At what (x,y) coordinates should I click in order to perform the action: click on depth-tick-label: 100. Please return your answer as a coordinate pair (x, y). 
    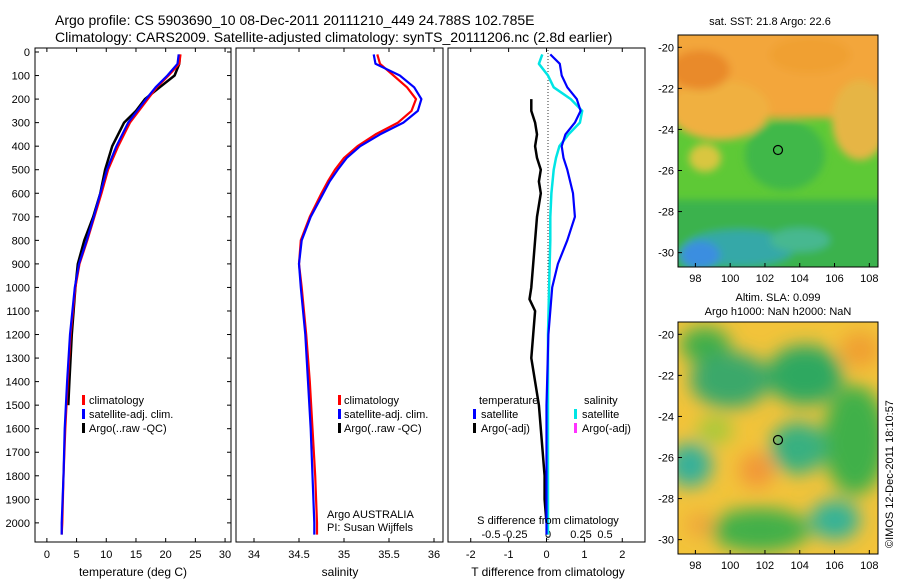
    Looking at the image, I should click on (21, 77).